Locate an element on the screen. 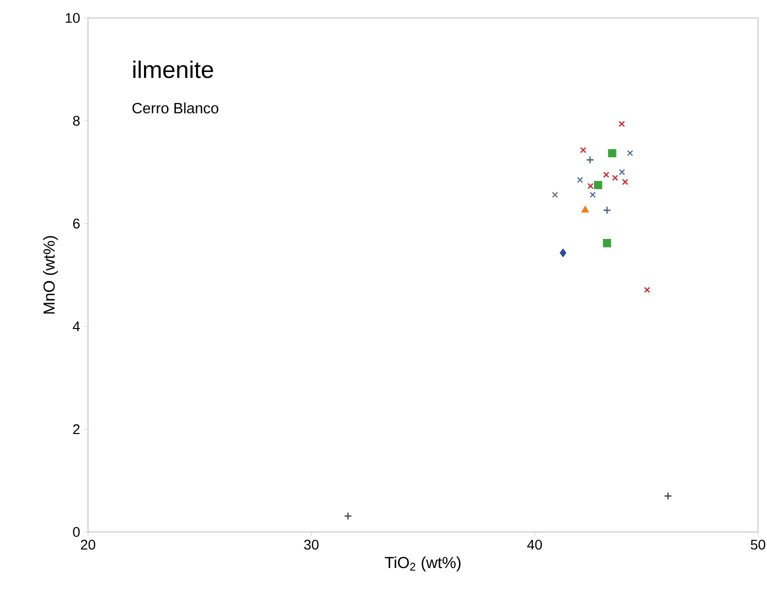 The height and width of the screenshot is (607, 767). x-tick-label: 20 is located at coordinates (88, 545).